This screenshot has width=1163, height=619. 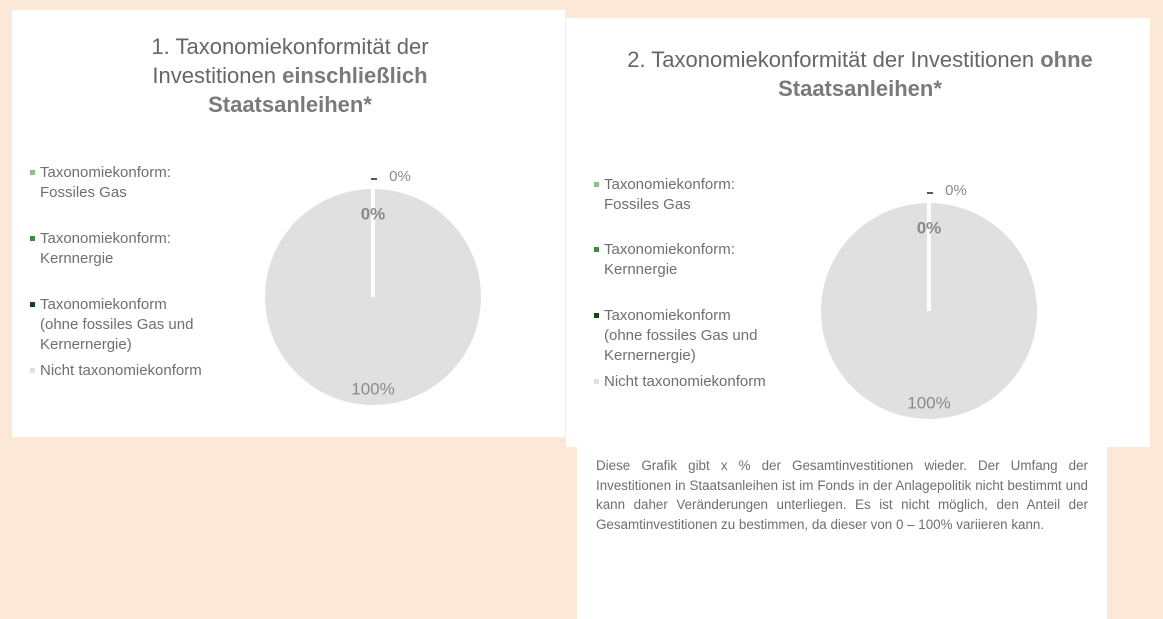 I want to click on title-bold: einschließlich Staatsanleihen*, so click(x=318, y=90).